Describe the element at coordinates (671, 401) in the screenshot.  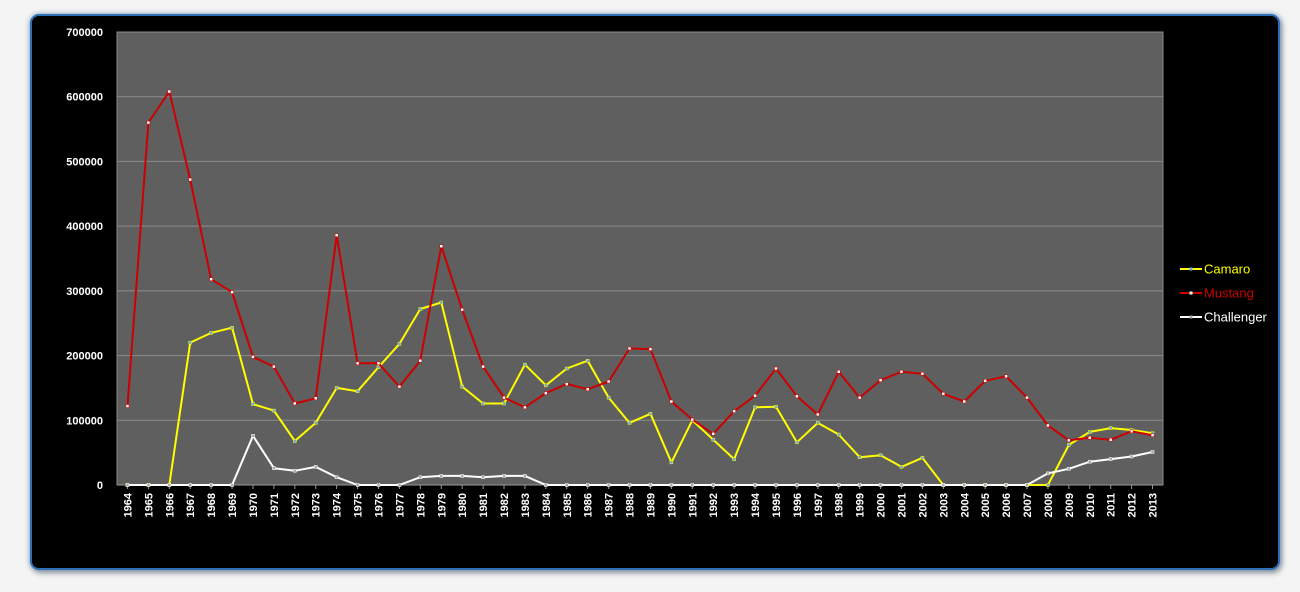
I see `data-point-mustang-1990` at that location.